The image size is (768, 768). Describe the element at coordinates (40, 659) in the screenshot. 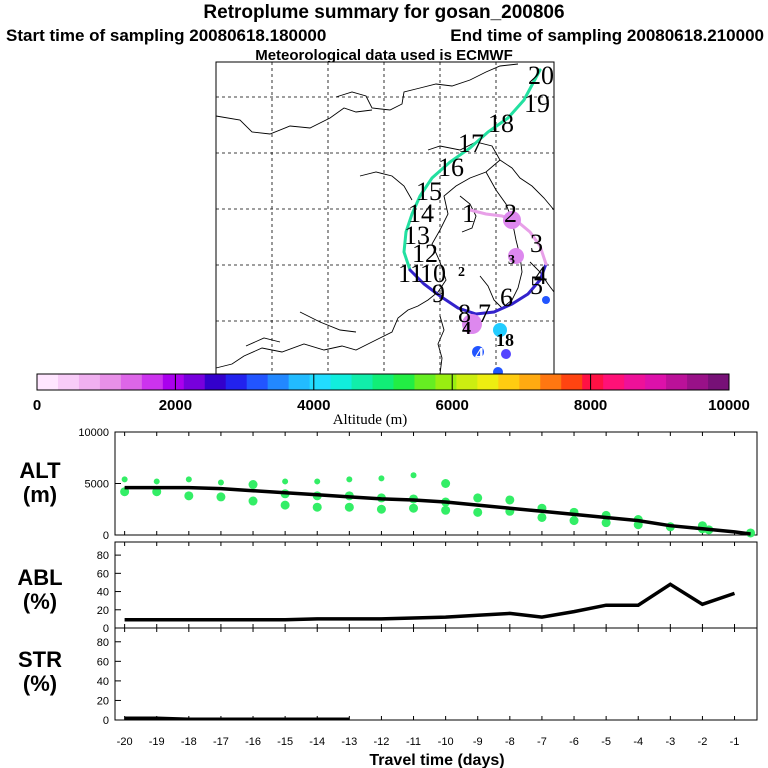

I see `str-panel-label: STR` at that location.